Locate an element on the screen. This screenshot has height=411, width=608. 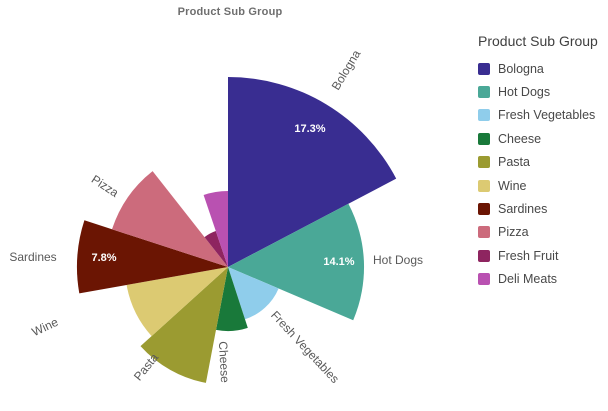
pie-slice-deli-meats is located at coordinates (215, 228).